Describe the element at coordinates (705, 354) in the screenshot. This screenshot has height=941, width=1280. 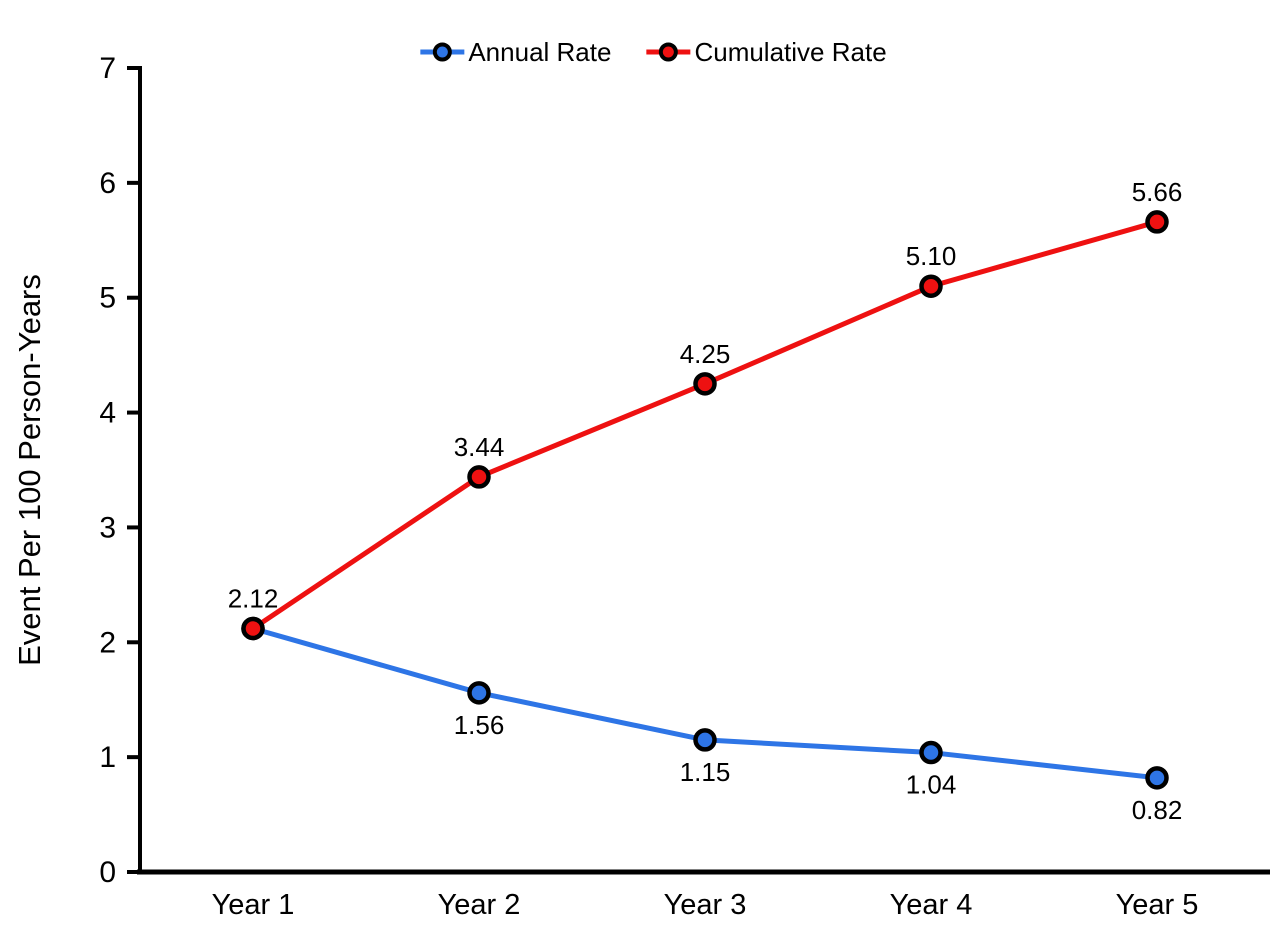
I see `data-label-1-2: 4.25` at that location.